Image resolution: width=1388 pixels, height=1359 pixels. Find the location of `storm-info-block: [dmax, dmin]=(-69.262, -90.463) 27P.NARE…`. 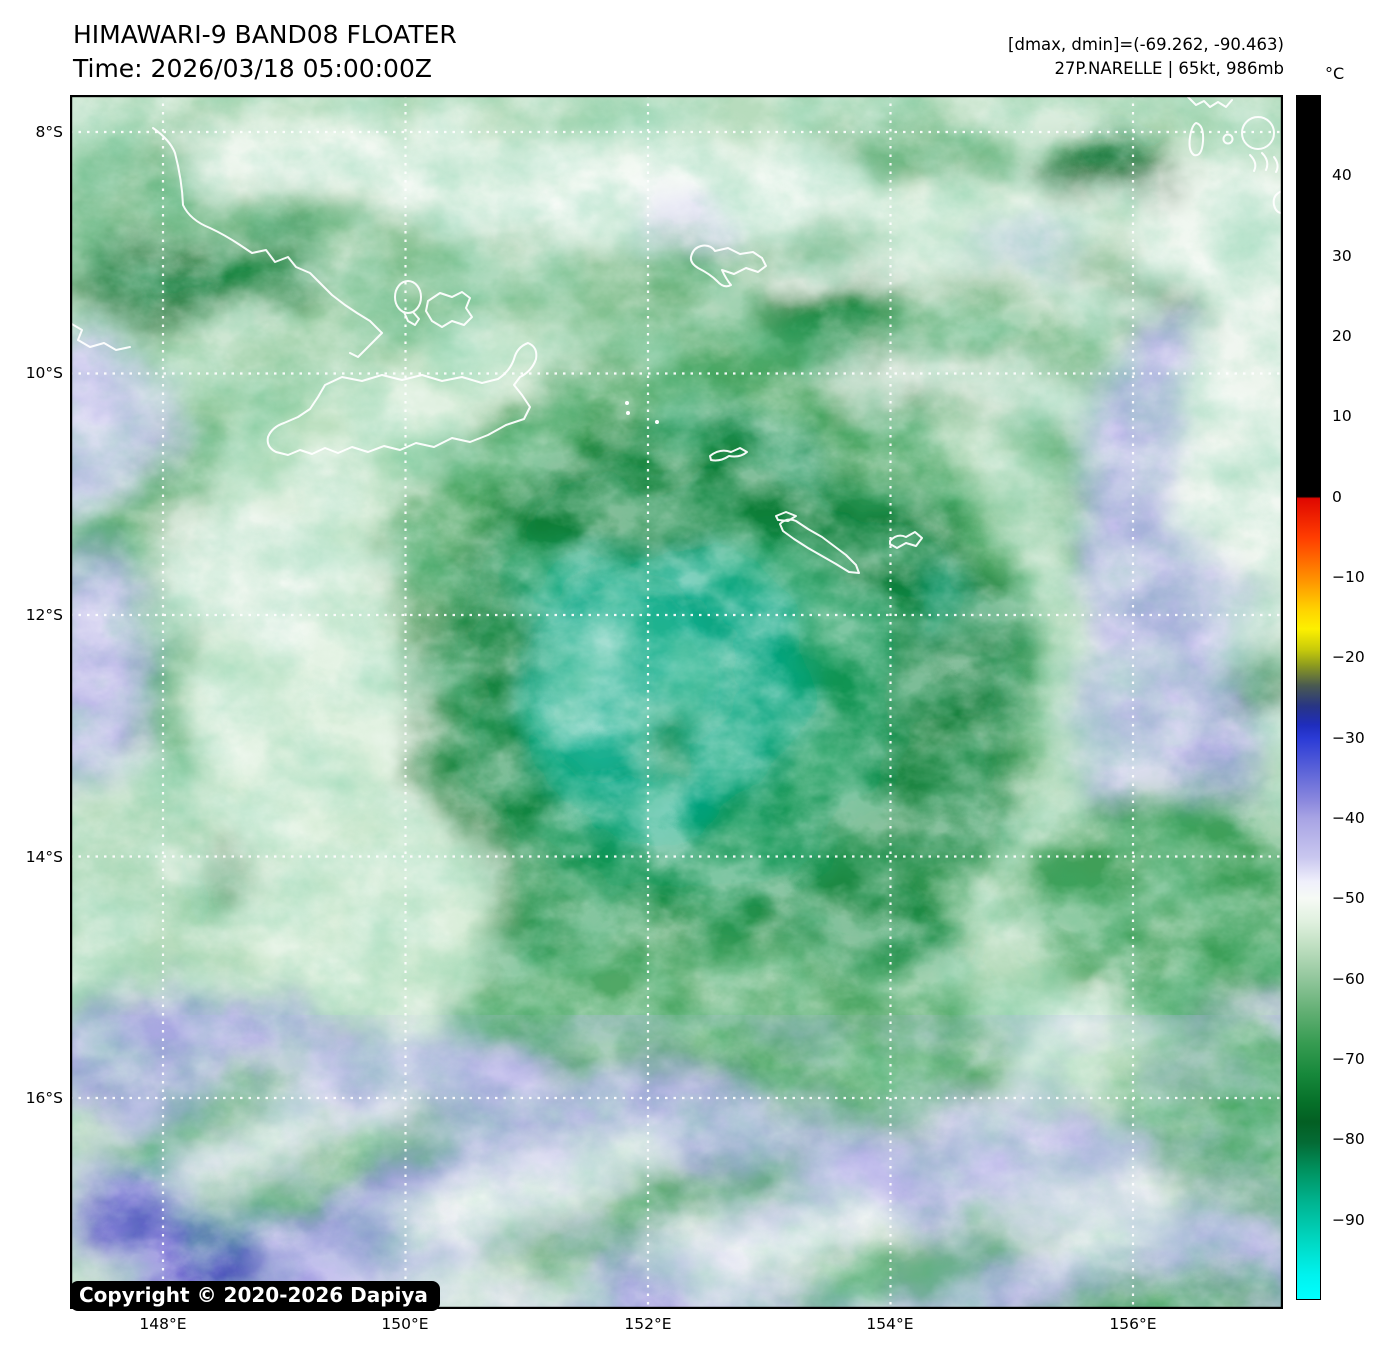

storm-info-block: [dmax, dmin]=(-69.262, -90.463) 27P.NARE… is located at coordinates (1146, 57).